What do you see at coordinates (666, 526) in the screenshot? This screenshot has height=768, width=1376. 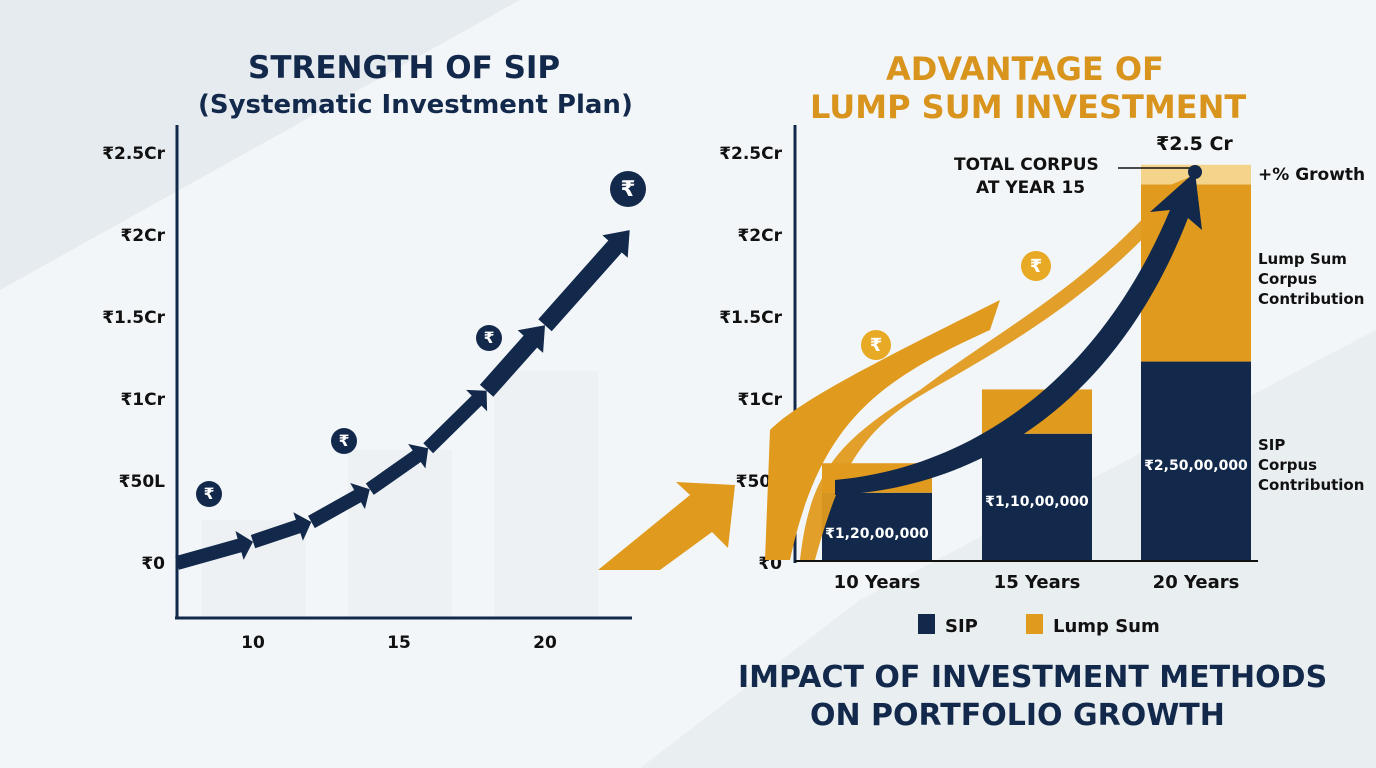 I see `transition-arrow` at bounding box center [666, 526].